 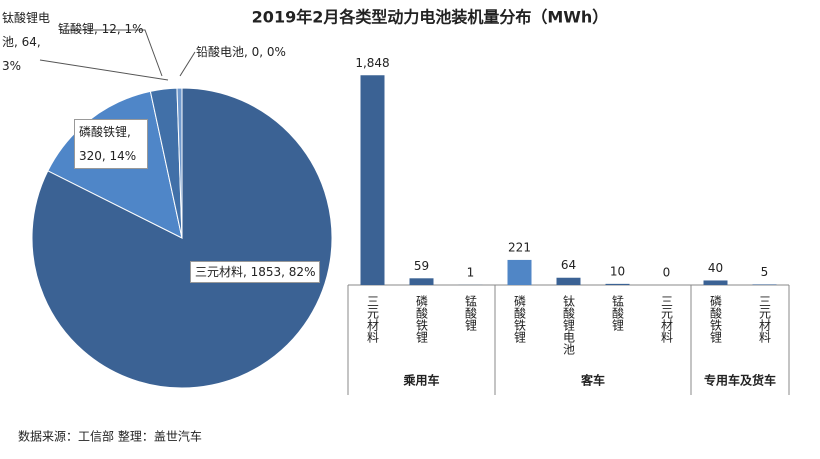 I want to click on chart-title: 2019年2月各类型动力电池装机量分布（MWh）, so click(x=430, y=17).